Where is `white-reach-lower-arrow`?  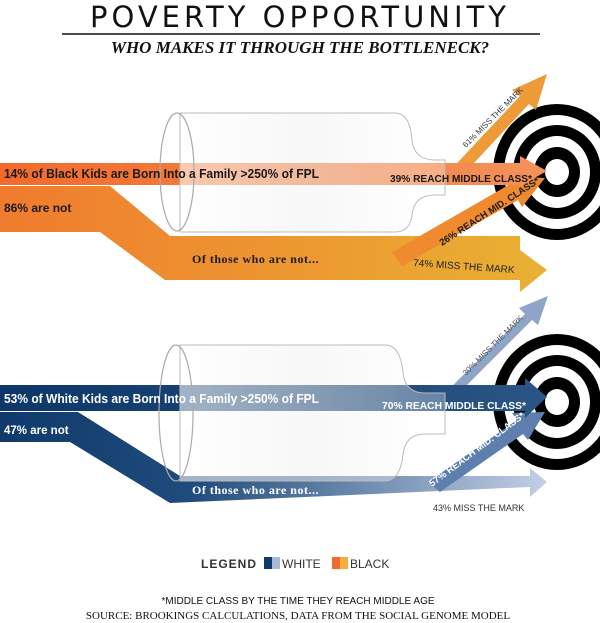
white-reach-lower-arrow is located at coordinates (486, 452).